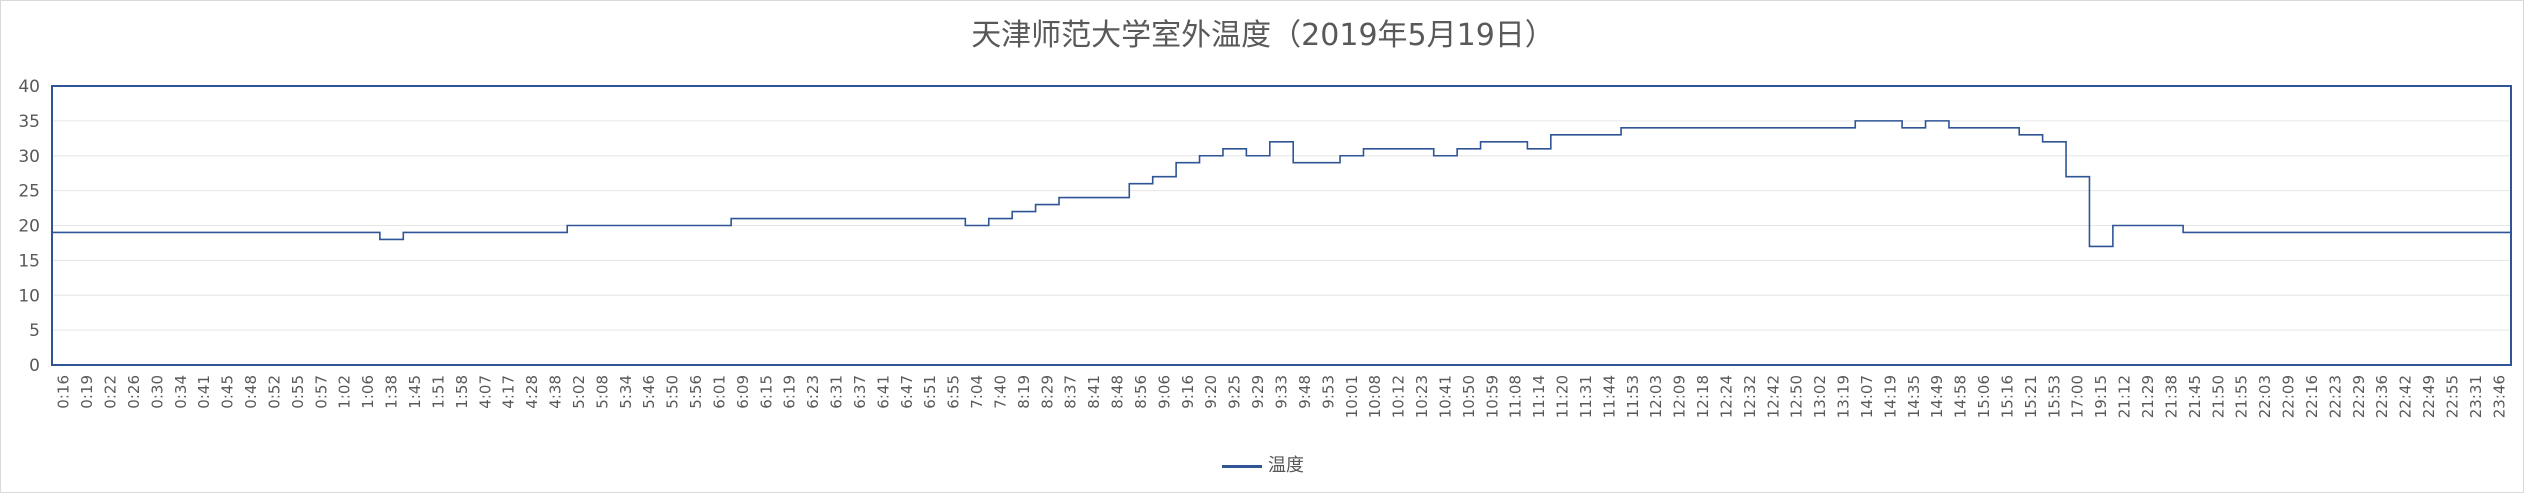 Image resolution: width=2526 pixels, height=495 pixels. I want to click on x-tick-label: 7:40, so click(1000, 392).